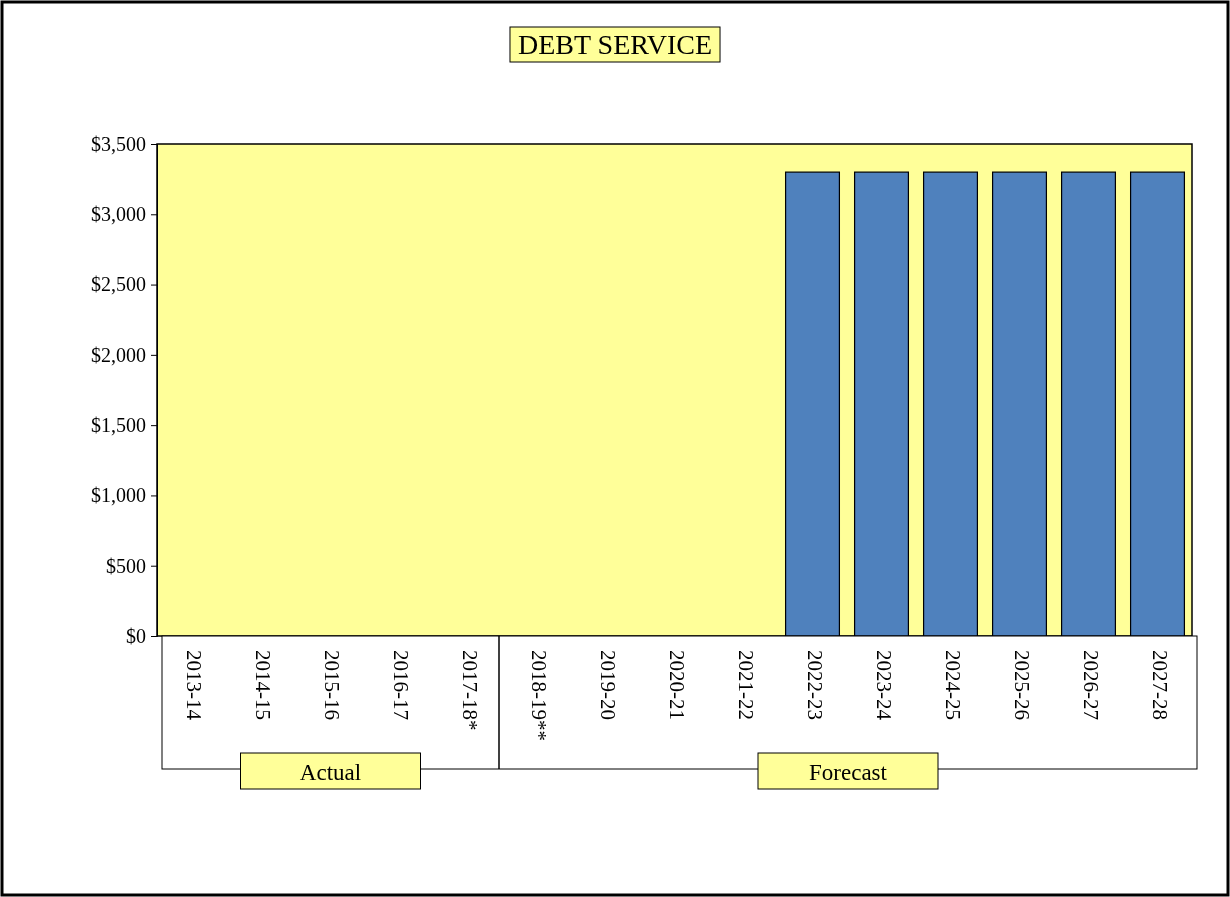  I want to click on x-tick-label: 2020-21, so click(676, 685).